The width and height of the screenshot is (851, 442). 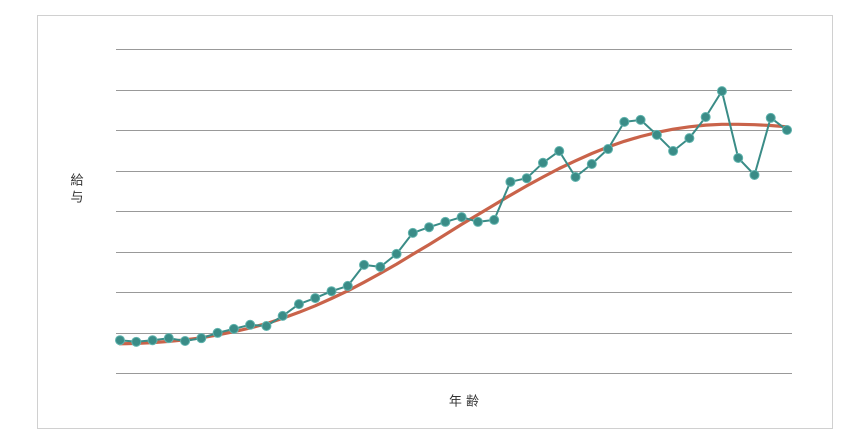 I want to click on y-axis-label: 給与, so click(x=76, y=190).